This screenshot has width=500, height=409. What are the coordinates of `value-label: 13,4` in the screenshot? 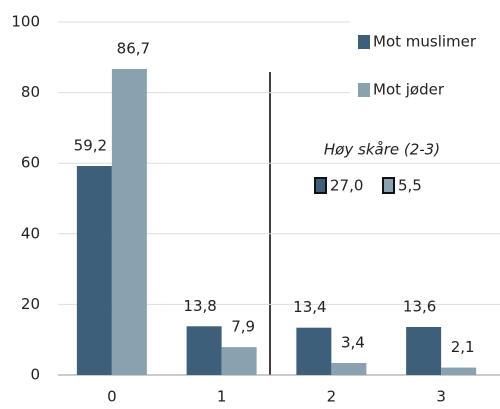 It's located at (309, 307).